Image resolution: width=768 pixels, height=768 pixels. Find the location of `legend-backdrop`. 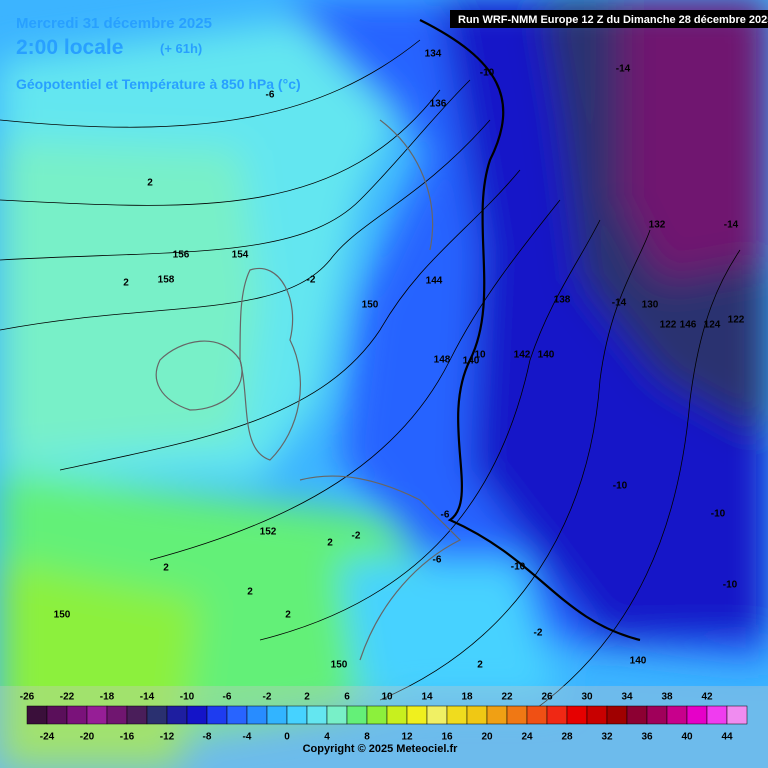

legend-backdrop is located at coordinates (384, 727).